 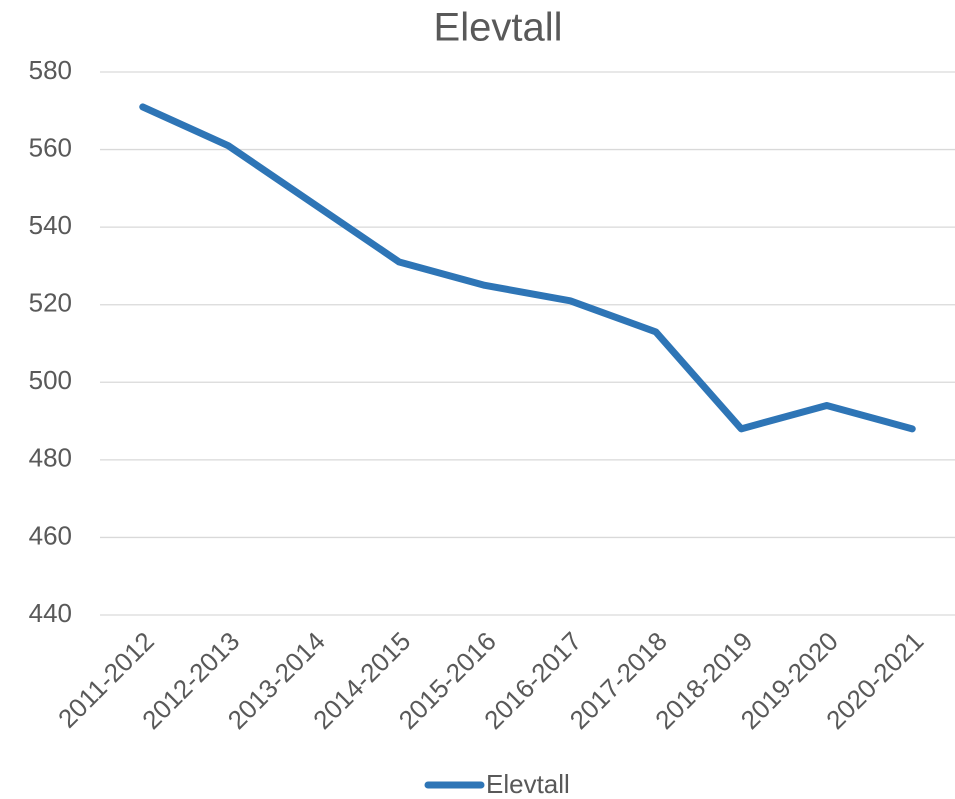 What do you see at coordinates (50, 225) in the screenshot?
I see `y-tick-label: 540` at bounding box center [50, 225].